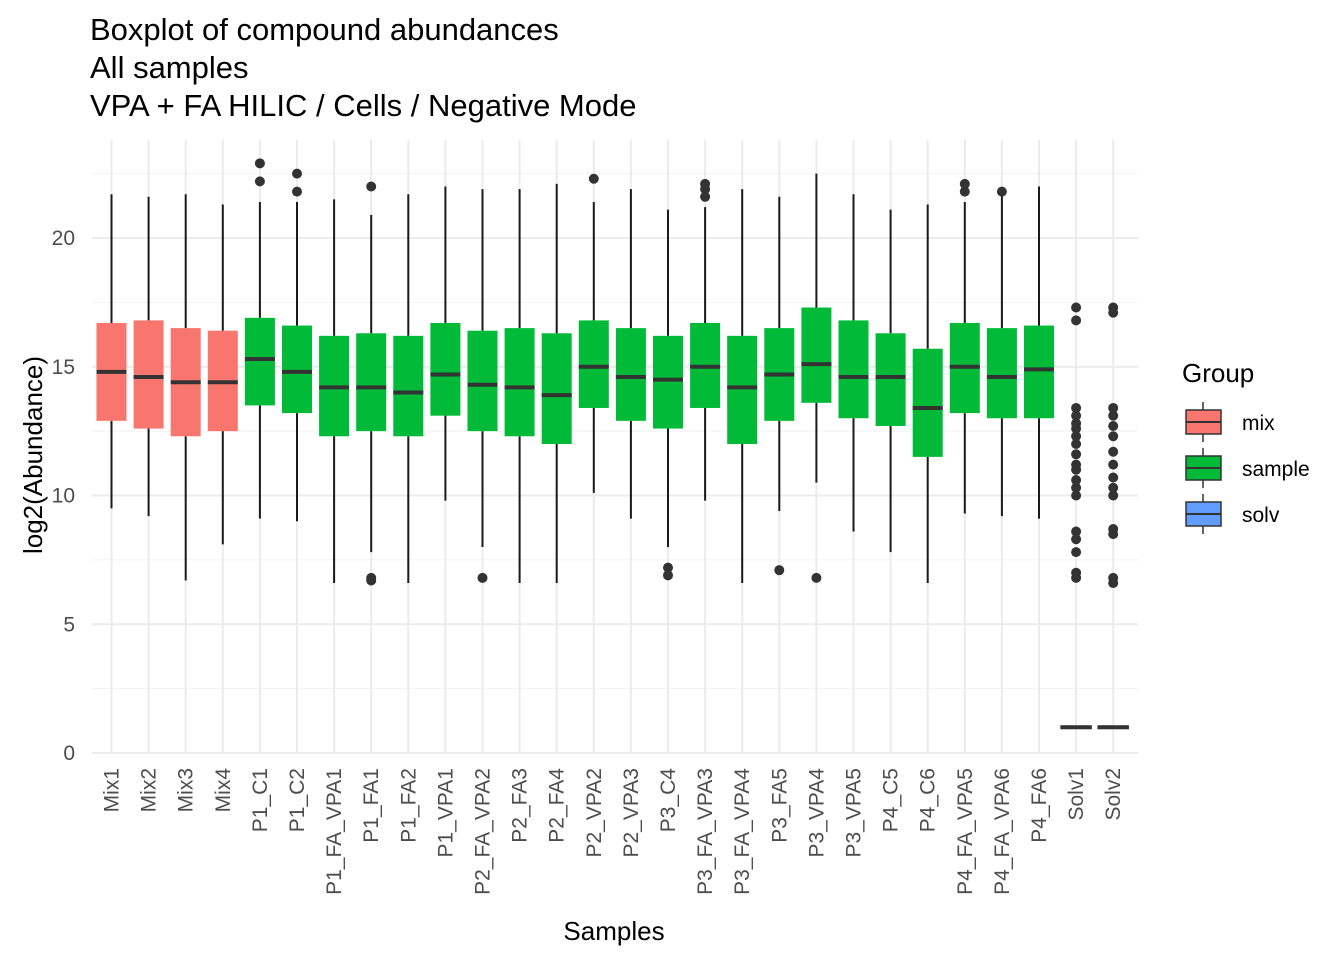 This screenshot has width=1344, height=960. What do you see at coordinates (927, 394) in the screenshot?
I see `box-P4_C6` at bounding box center [927, 394].